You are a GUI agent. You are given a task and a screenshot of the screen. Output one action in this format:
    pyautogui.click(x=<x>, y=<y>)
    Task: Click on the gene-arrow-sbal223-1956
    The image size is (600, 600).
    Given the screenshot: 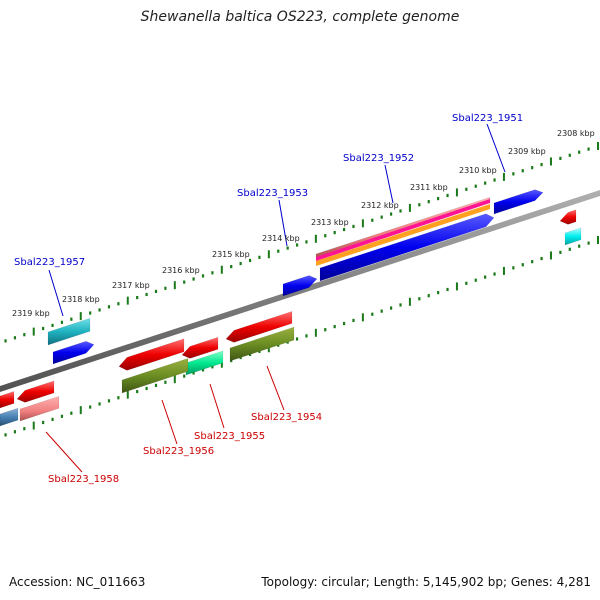 What is the action you would take?
    pyautogui.click(x=151, y=354)
    